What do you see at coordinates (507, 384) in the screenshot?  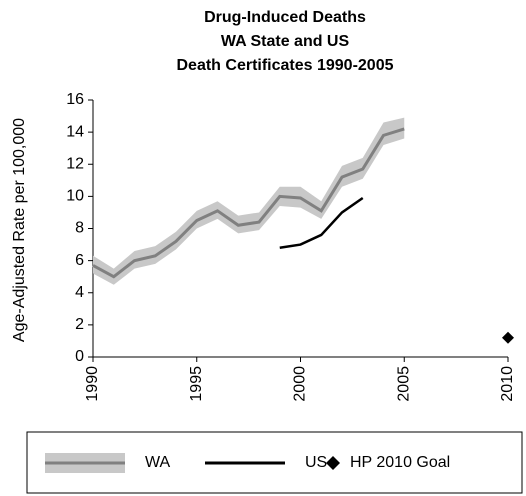 I see `x-tick-label: 2010` at bounding box center [507, 384].